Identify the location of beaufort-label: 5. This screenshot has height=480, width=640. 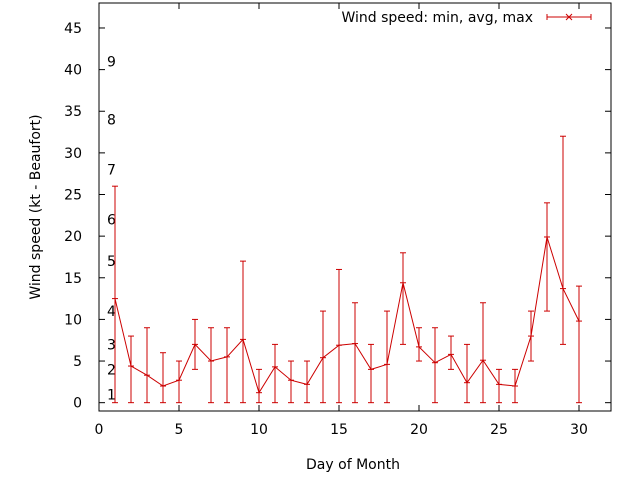
(111, 262).